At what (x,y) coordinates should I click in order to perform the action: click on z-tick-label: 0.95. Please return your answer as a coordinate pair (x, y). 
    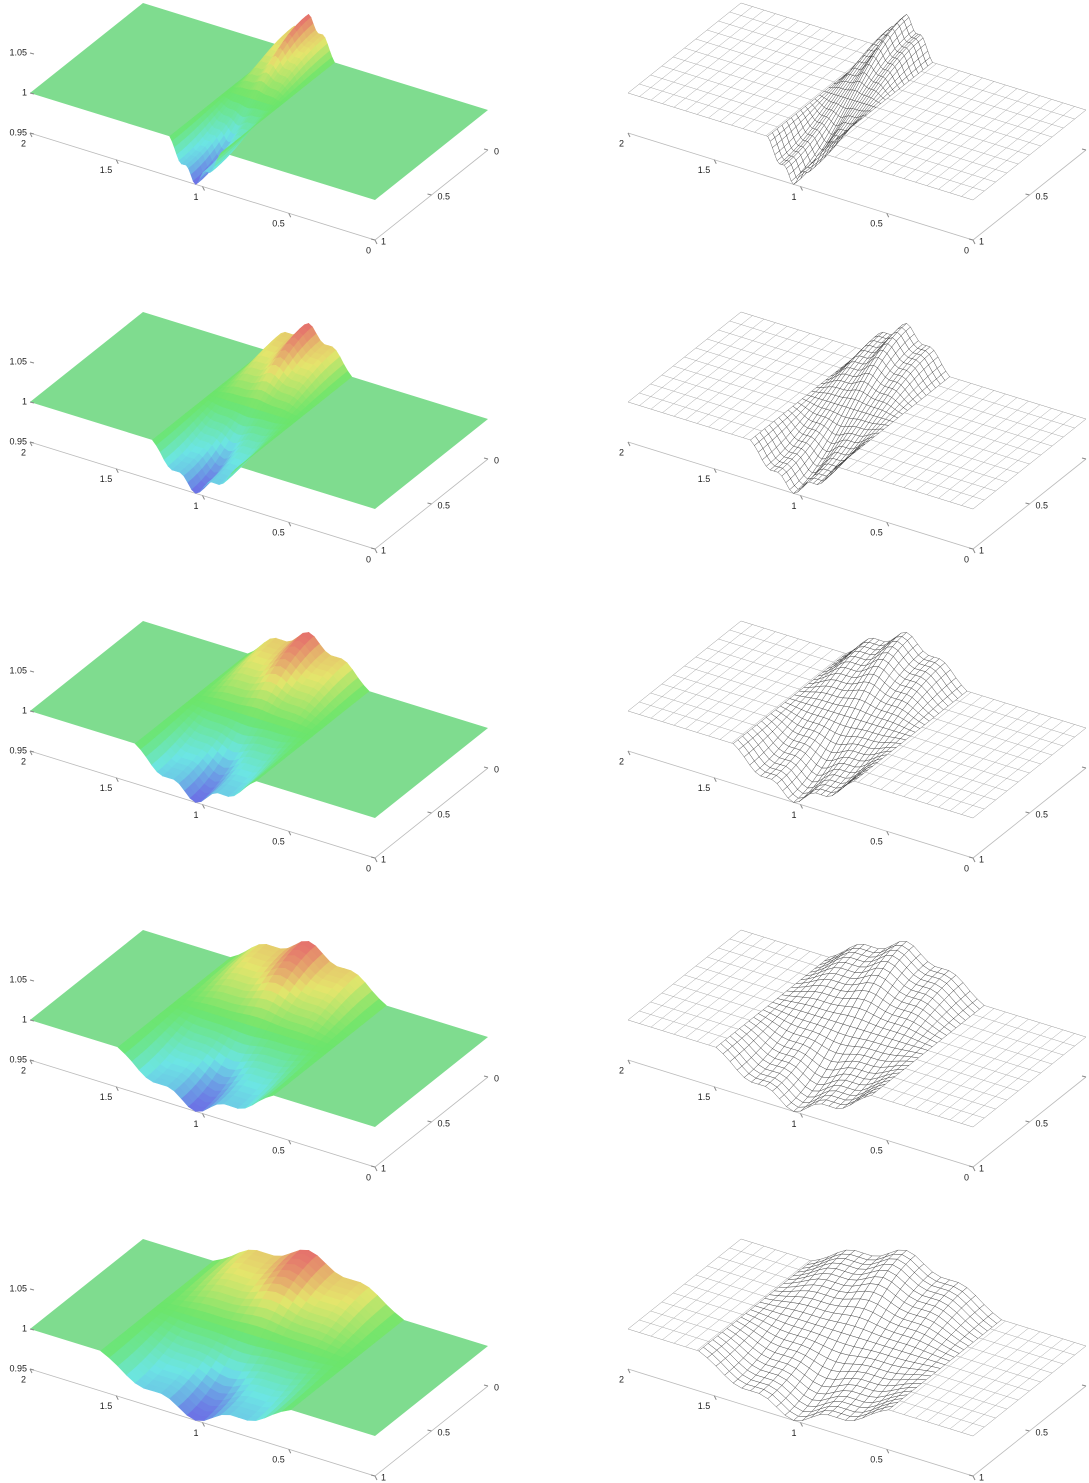
    Looking at the image, I should click on (18, 750).